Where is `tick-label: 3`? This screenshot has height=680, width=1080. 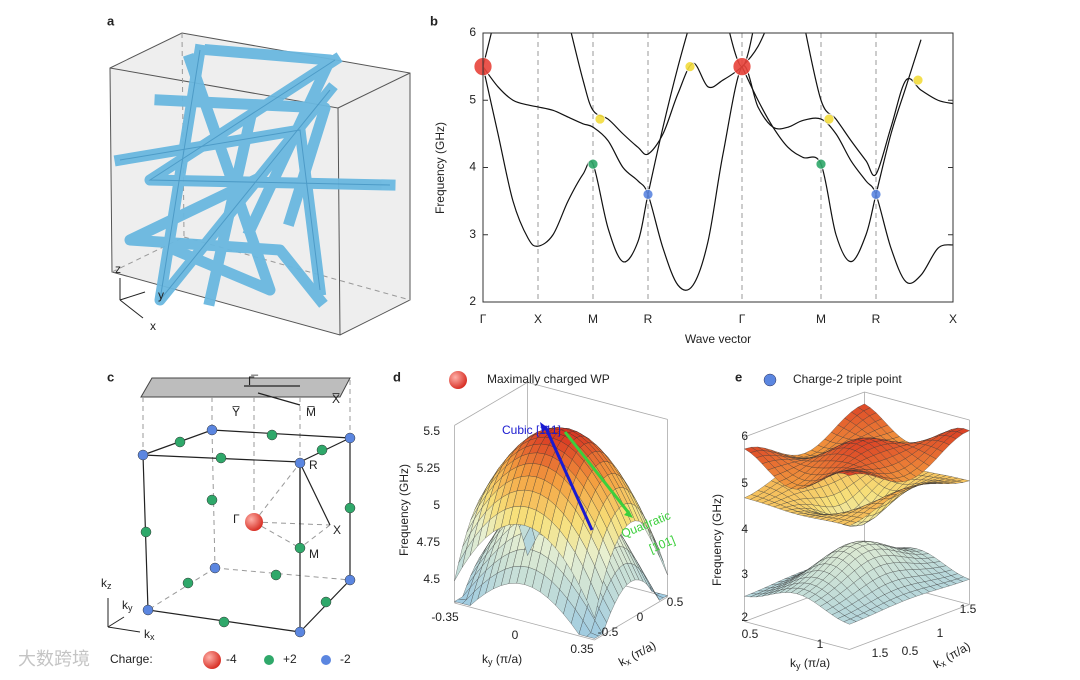
tick-label: 3 is located at coordinates (744, 574).